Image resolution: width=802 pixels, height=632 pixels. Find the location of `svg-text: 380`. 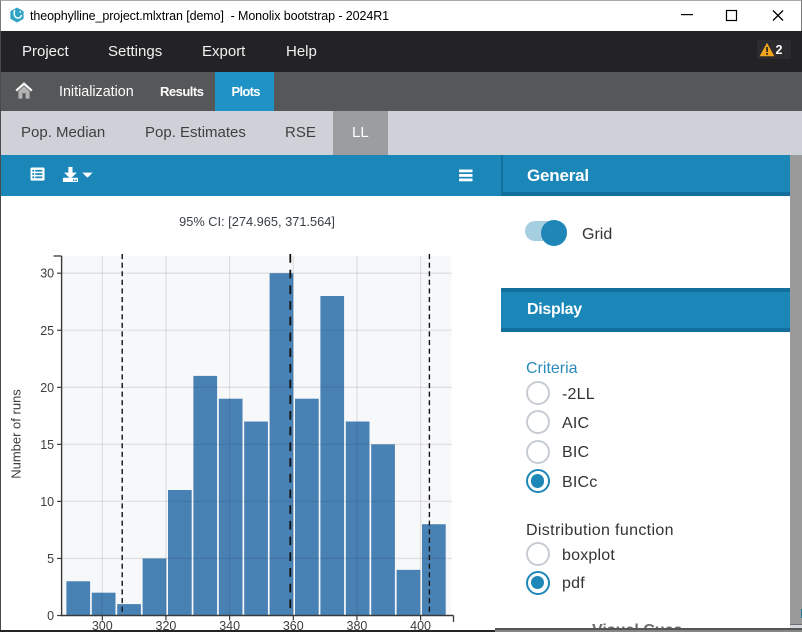

svg-text: 380 is located at coordinates (357, 624).